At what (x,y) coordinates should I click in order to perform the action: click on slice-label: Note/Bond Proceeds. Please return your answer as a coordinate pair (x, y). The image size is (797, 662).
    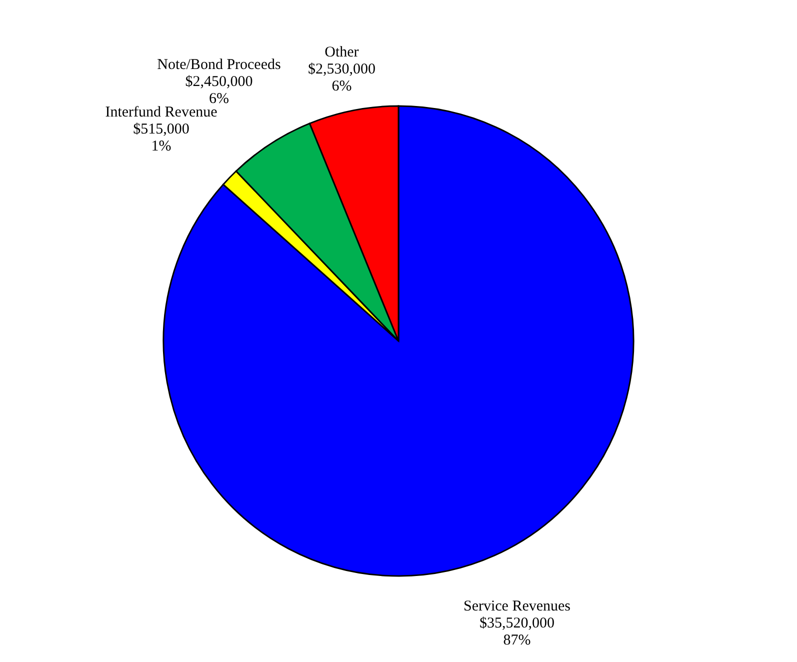
    Looking at the image, I should click on (219, 65).